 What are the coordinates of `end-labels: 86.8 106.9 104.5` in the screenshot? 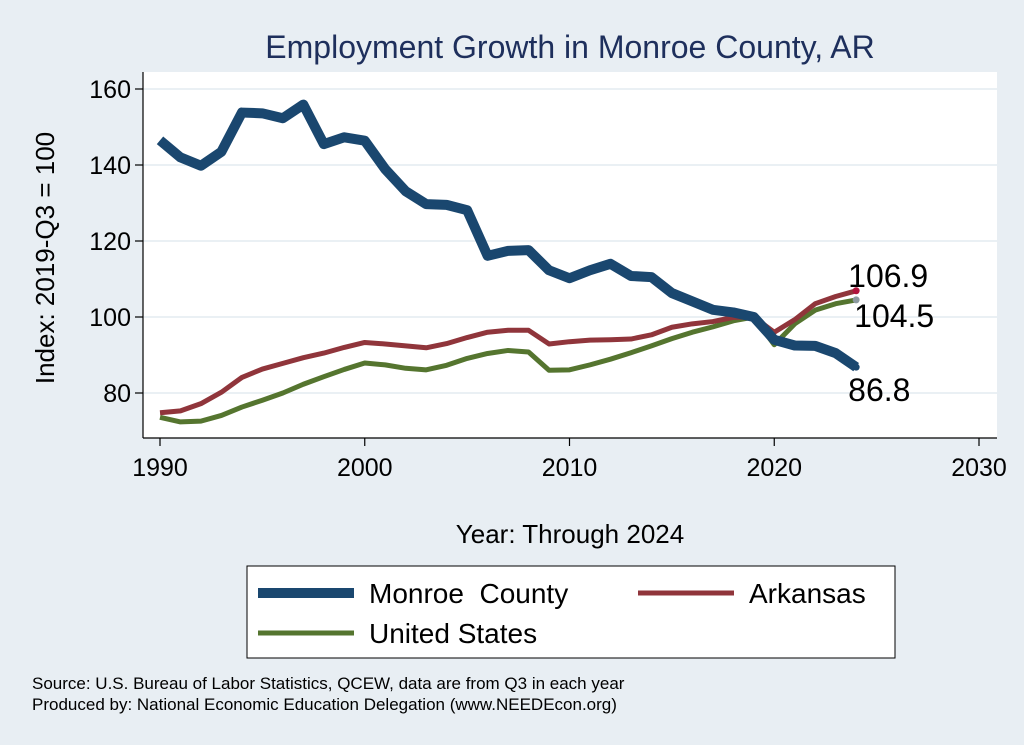 It's located at (891, 333).